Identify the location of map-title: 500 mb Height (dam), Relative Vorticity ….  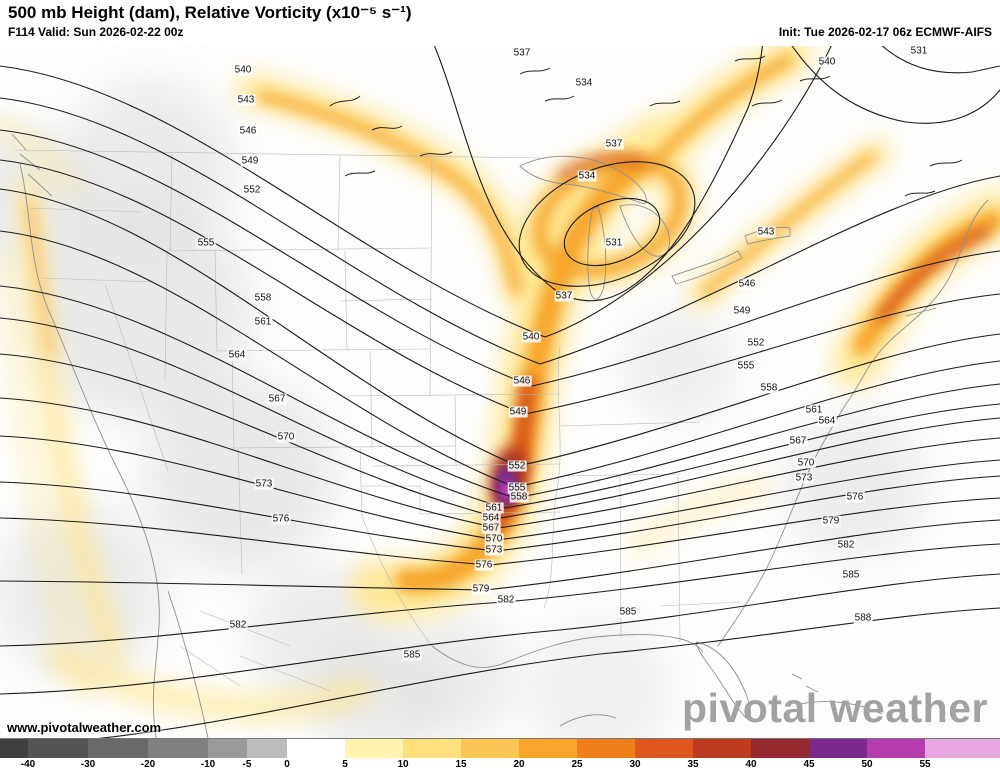
(210, 12).